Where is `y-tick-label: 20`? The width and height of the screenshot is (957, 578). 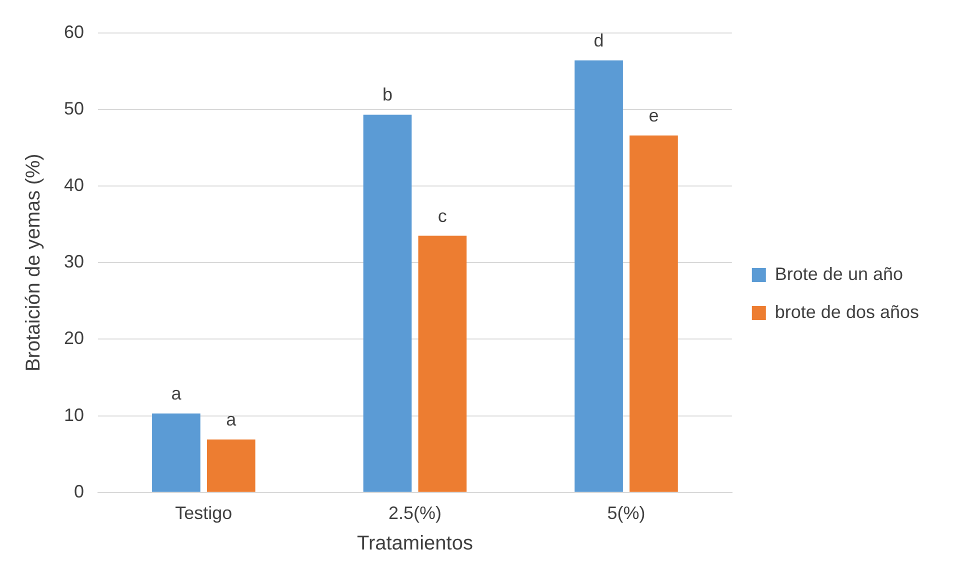
y-tick-label: 20 is located at coordinates (74, 338).